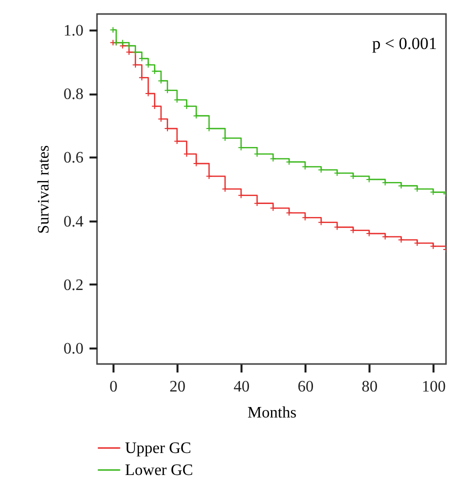  Describe the element at coordinates (370, 387) in the screenshot. I see `x-tick-label: 80` at that location.